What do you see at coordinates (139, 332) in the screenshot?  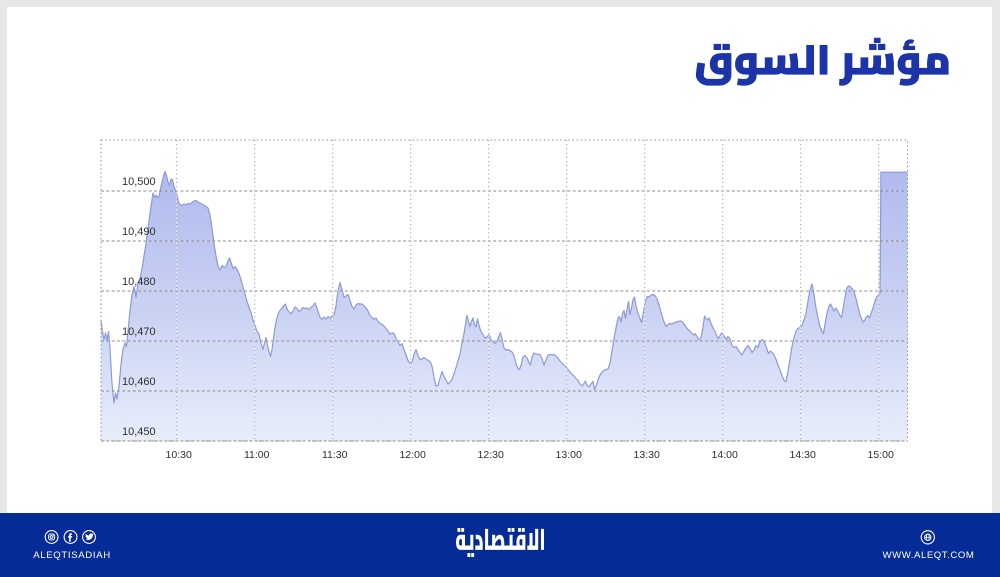 I see `svg-text: 10,470` at bounding box center [139, 332].